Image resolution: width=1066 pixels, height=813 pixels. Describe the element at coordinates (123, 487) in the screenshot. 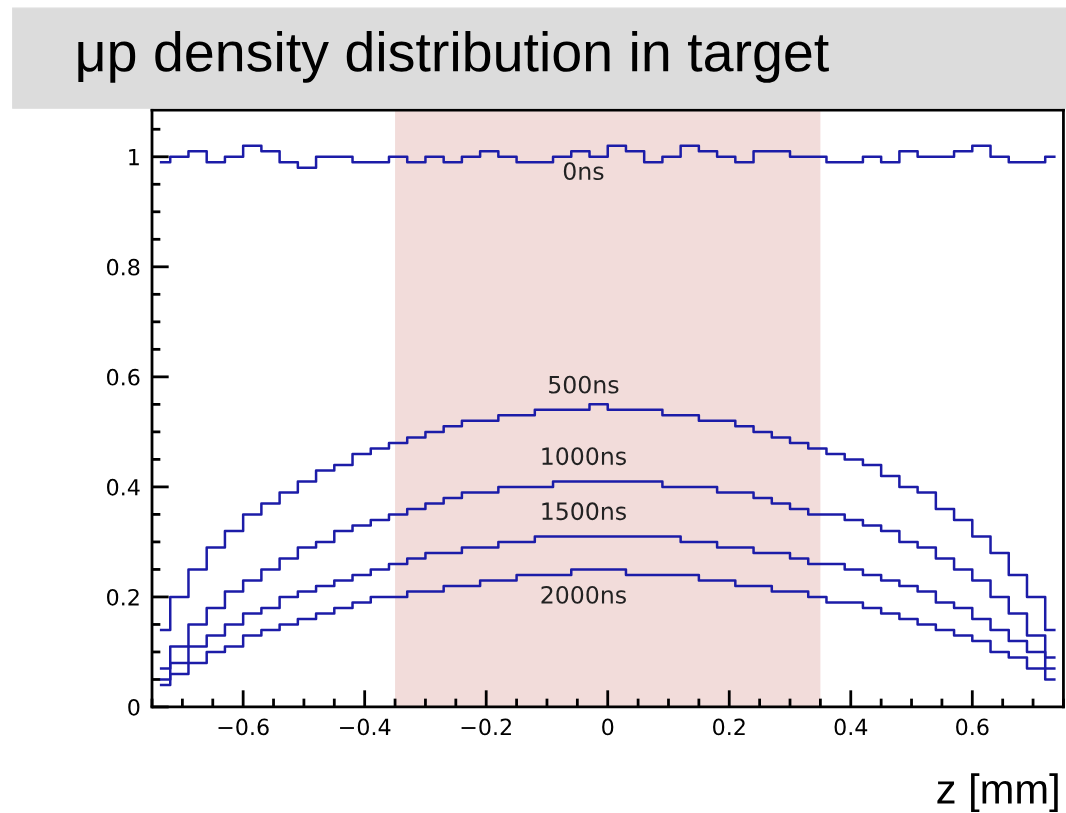

I see `y-tick-label: 0.4` at that location.